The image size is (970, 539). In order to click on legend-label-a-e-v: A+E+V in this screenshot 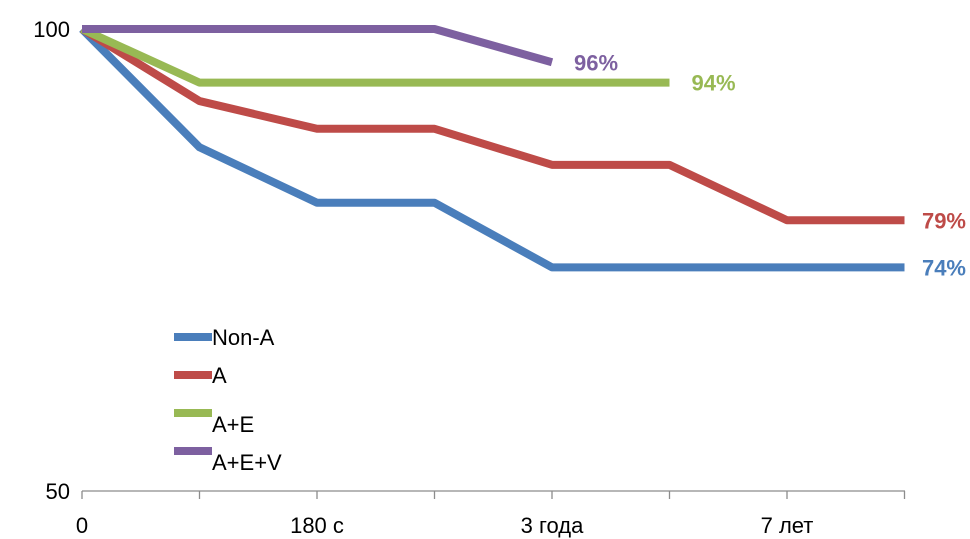, I will do `click(247, 462)`.